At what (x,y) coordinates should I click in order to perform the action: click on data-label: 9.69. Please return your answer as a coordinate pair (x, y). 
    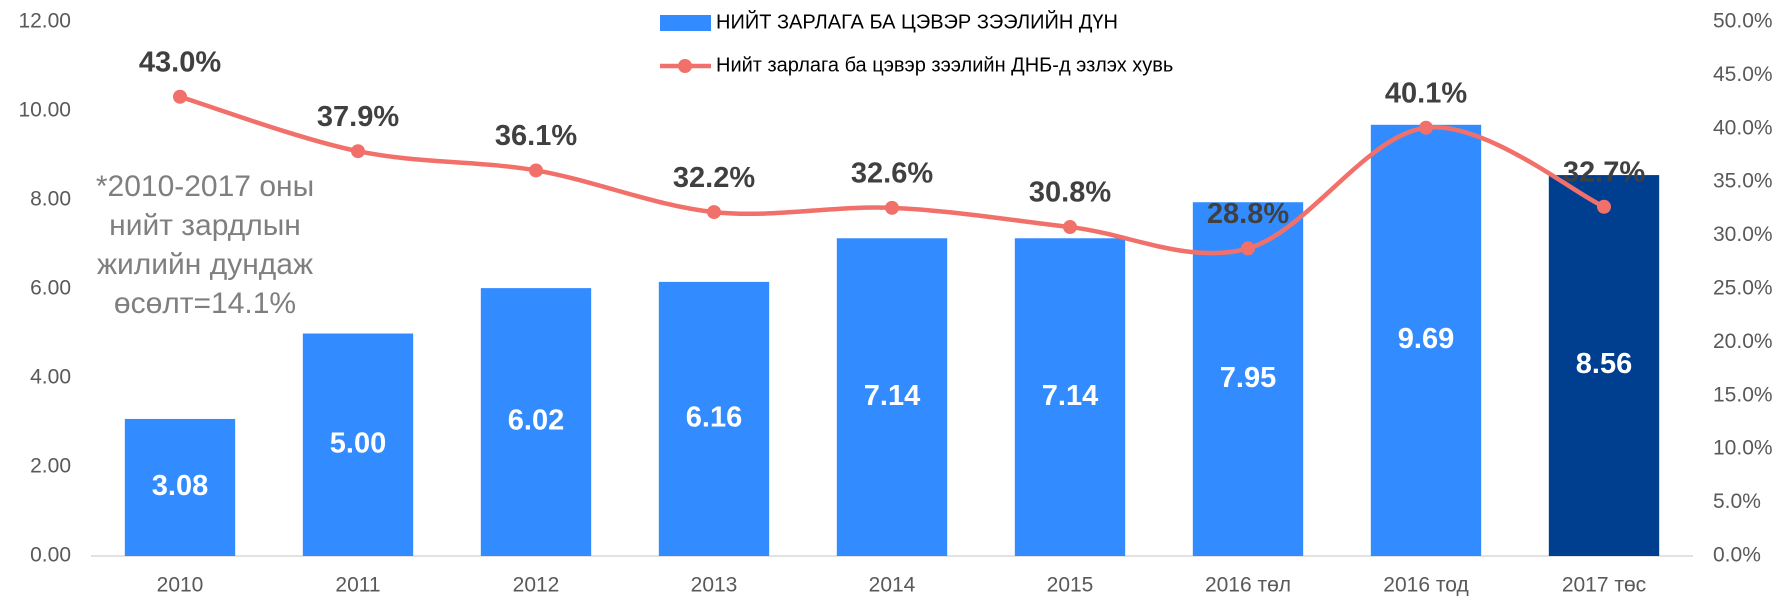
    Looking at the image, I should click on (1426, 339).